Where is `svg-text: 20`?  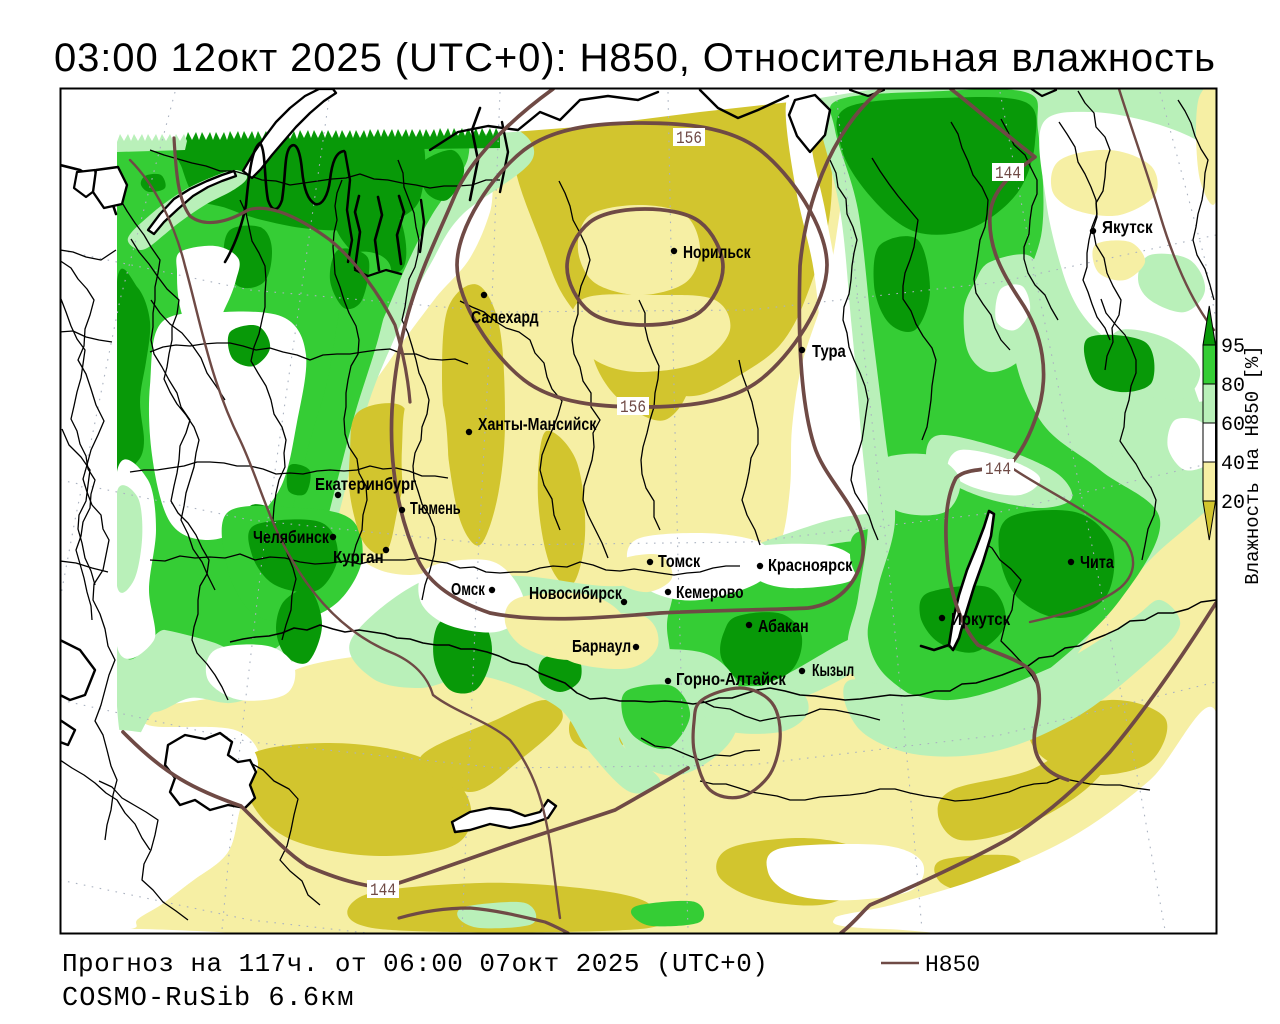
svg-text: 20 is located at coordinates (1233, 503).